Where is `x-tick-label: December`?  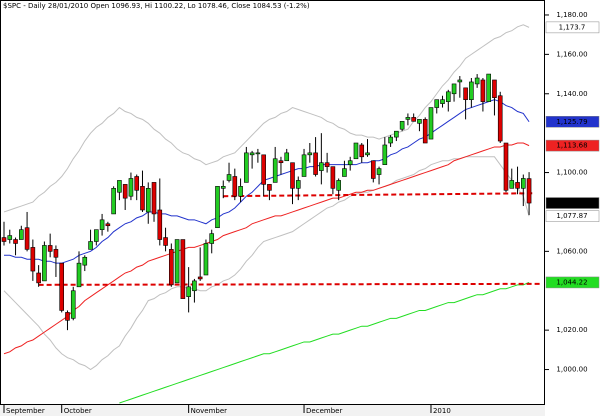 x-tick-label: December is located at coordinates (324, 411).